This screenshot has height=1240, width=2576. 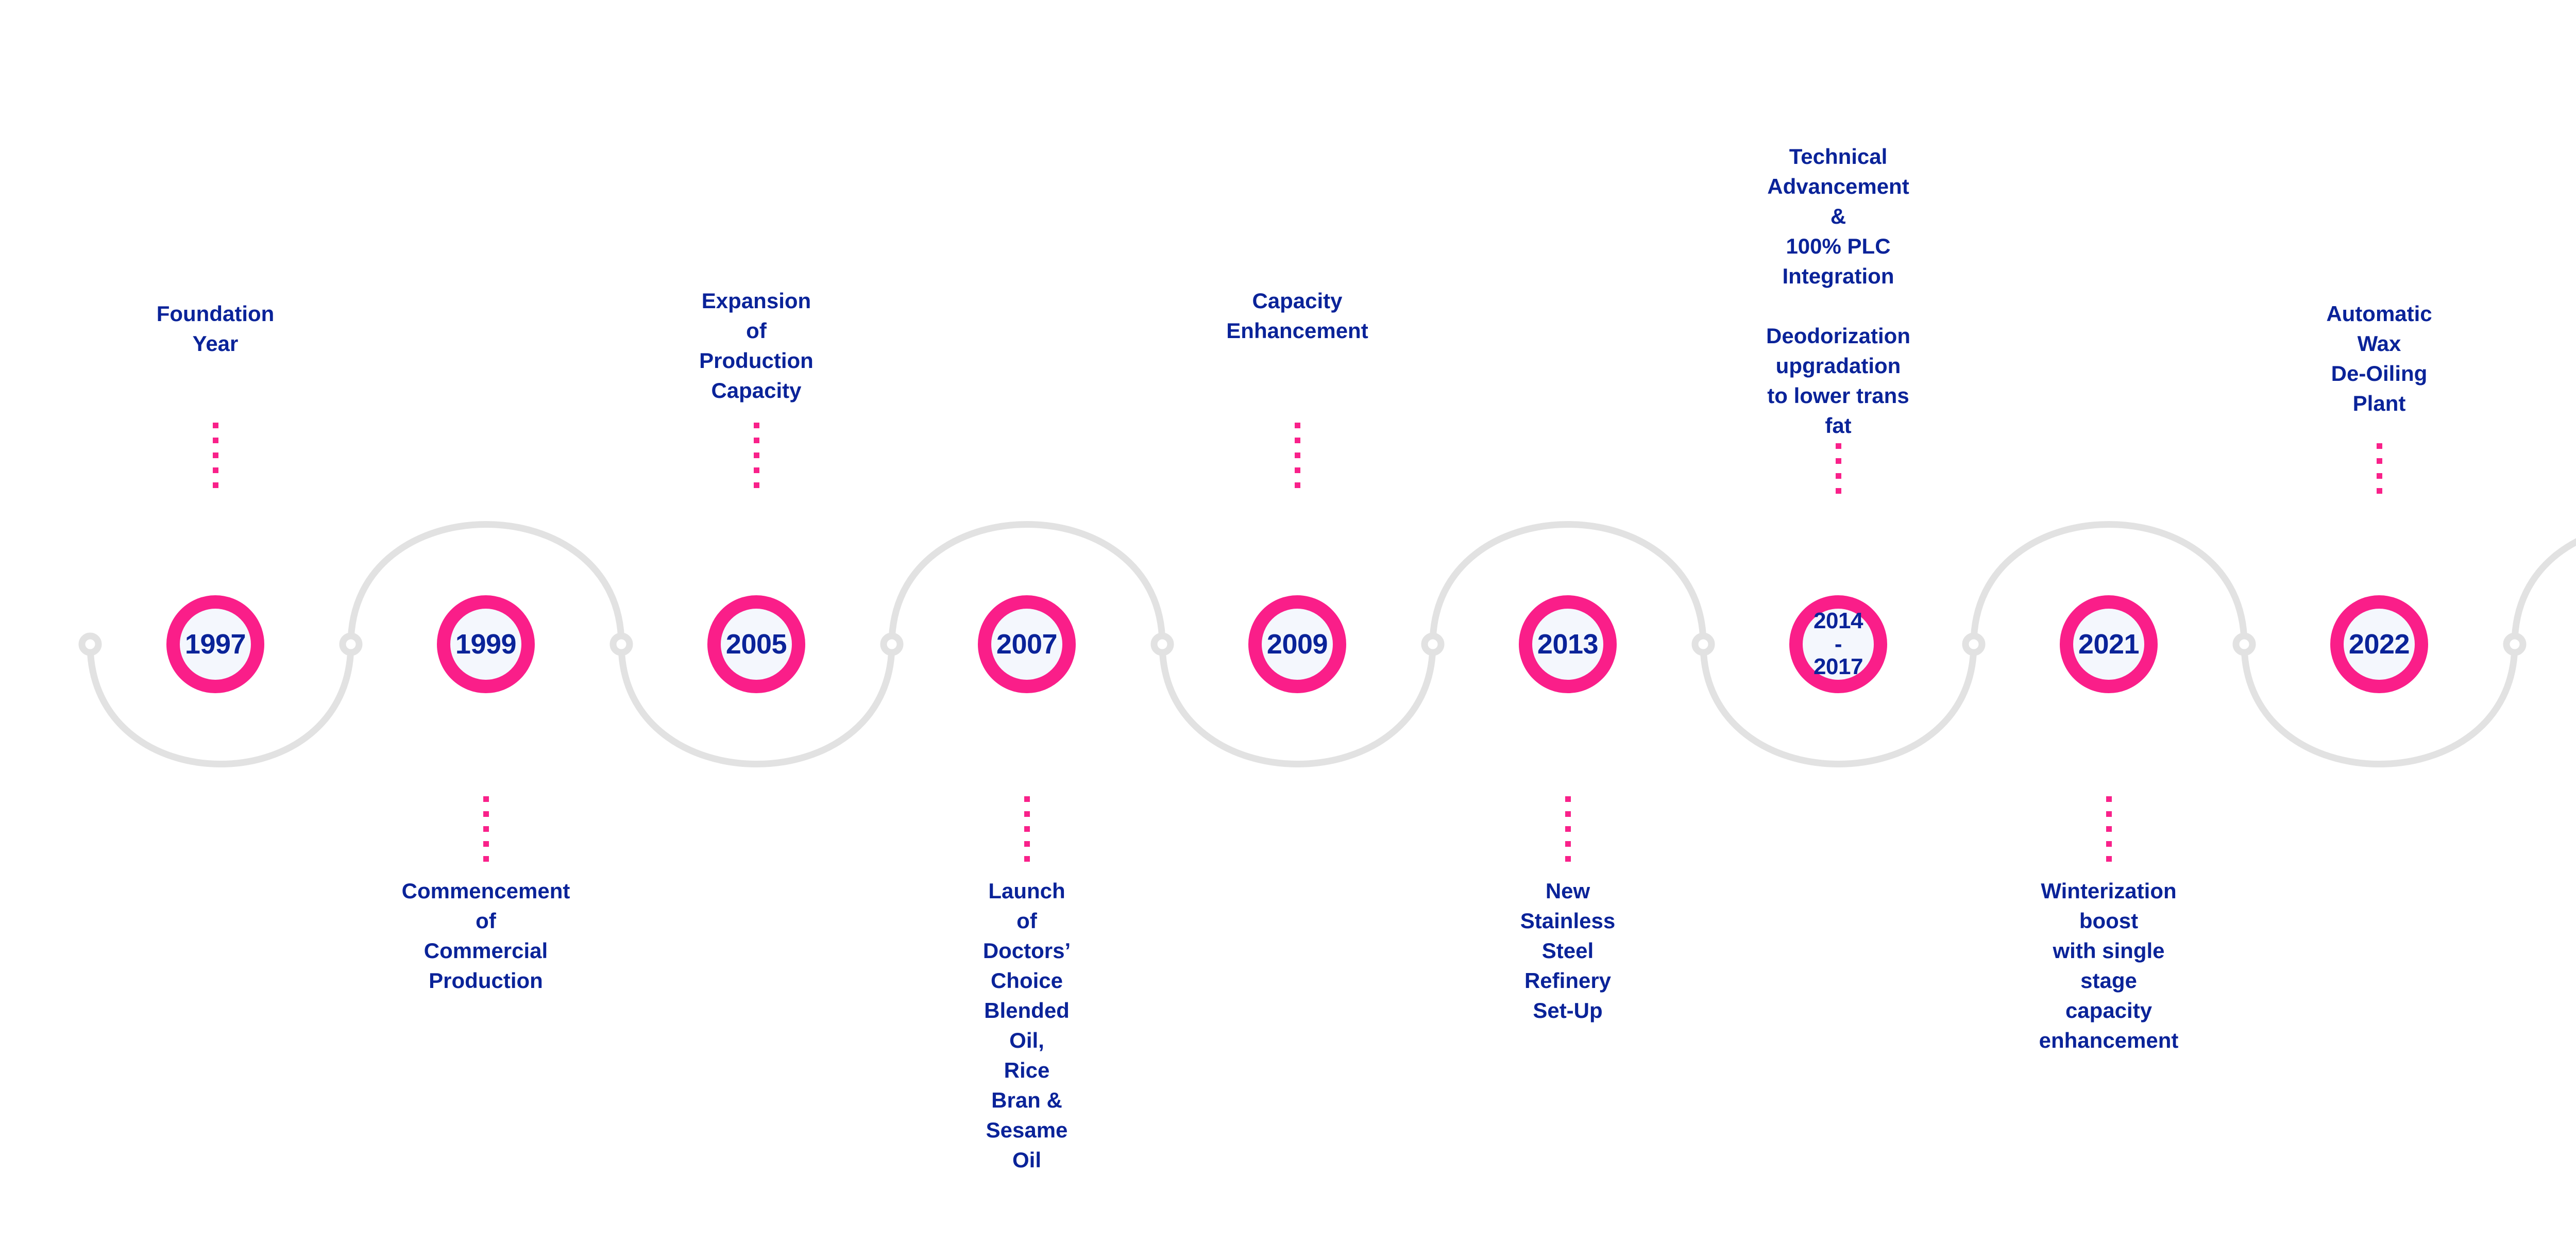 What do you see at coordinates (2379, 358) in the screenshot?
I see `milestone-caption: Automatic Wax De-Oiling Plant` at bounding box center [2379, 358].